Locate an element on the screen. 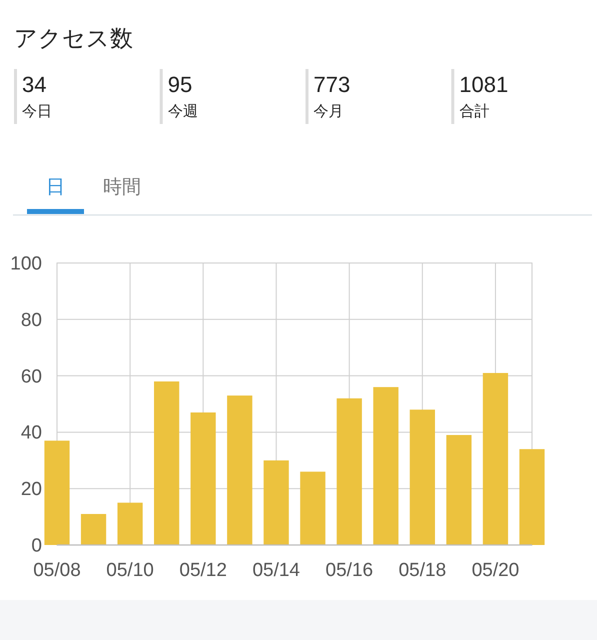  text: 95 is located at coordinates (180, 84).